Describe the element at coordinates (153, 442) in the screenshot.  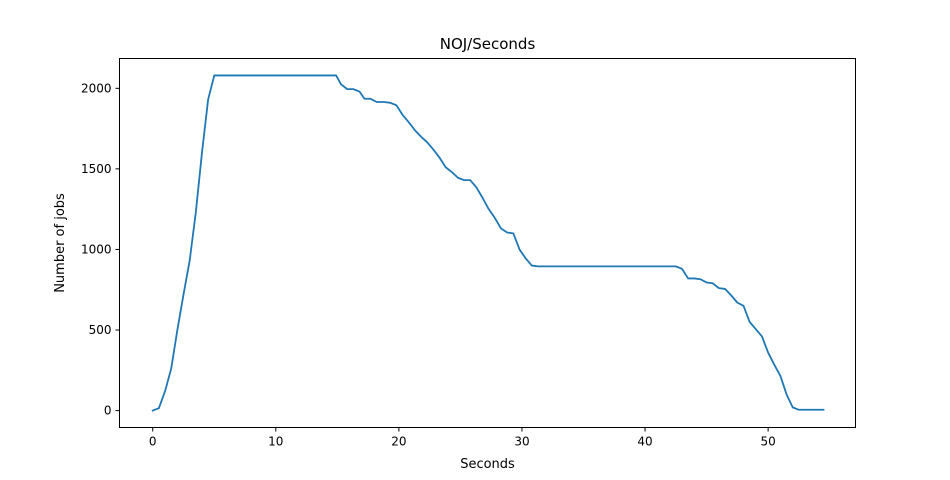
I see `x-tick-label: 0` at that location.